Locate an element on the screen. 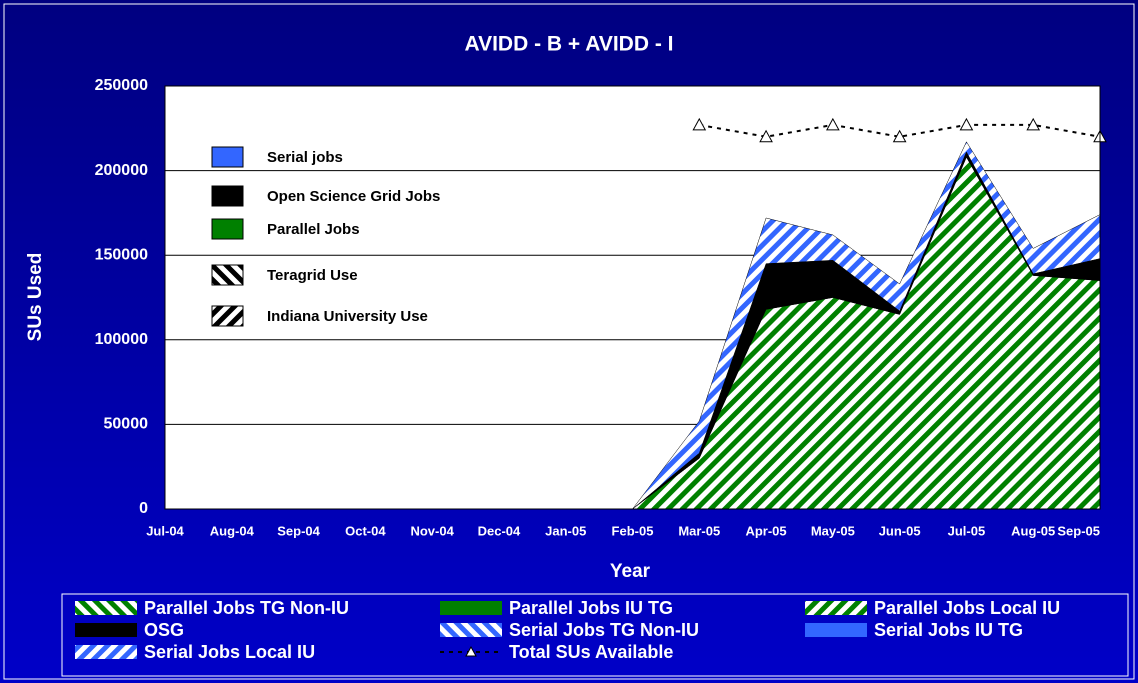 This screenshot has width=1138, height=683. x-tick-label: Nov-04 is located at coordinates (432, 530).